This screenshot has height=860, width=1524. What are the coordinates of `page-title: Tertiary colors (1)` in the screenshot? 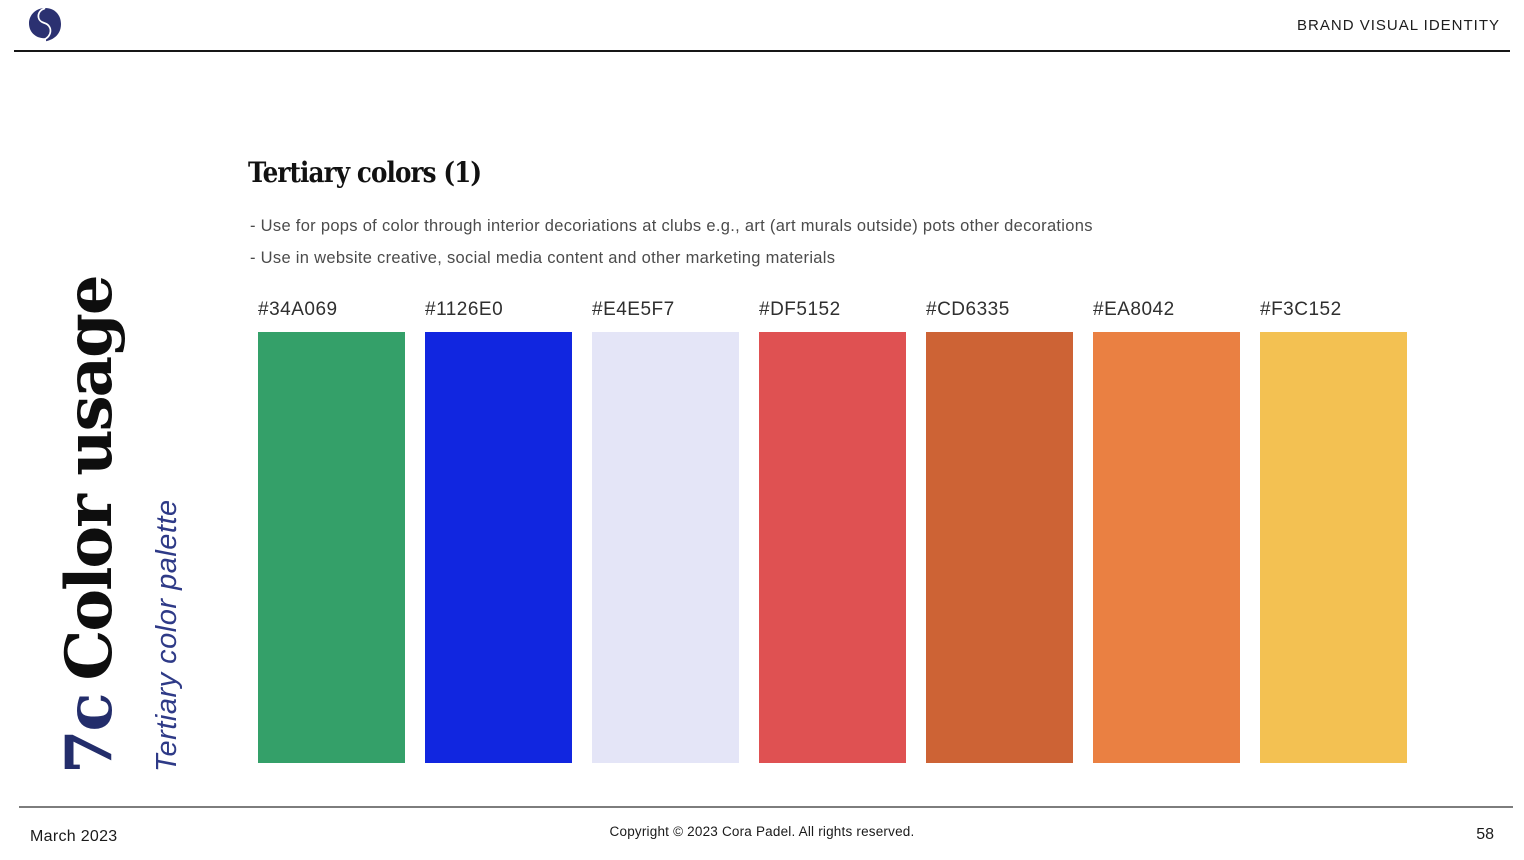 It's located at (365, 172).